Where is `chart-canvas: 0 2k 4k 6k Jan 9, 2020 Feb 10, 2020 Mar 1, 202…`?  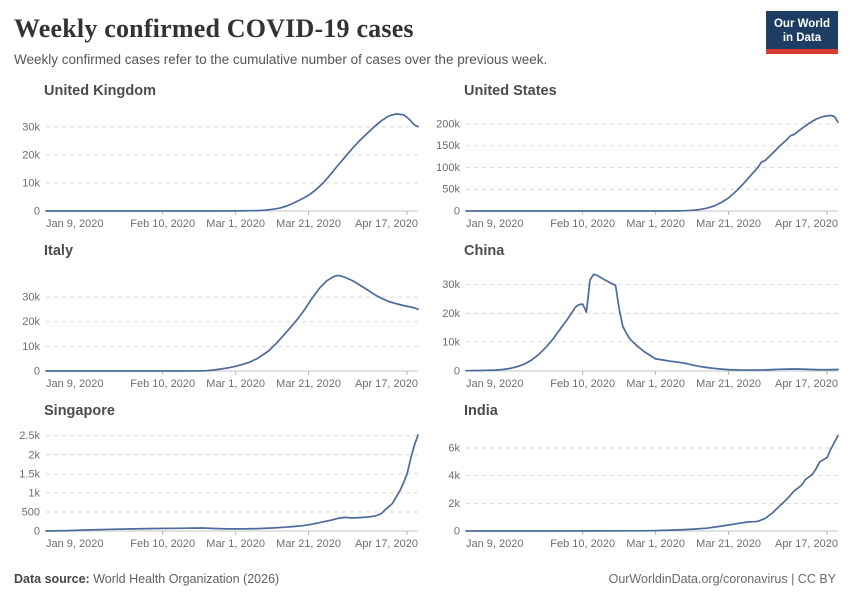
chart-canvas: 0 2k 4k 6k Jan 9, 2020 Feb 10, 2020 Mar 1, 202… is located at coordinates (643, 492).